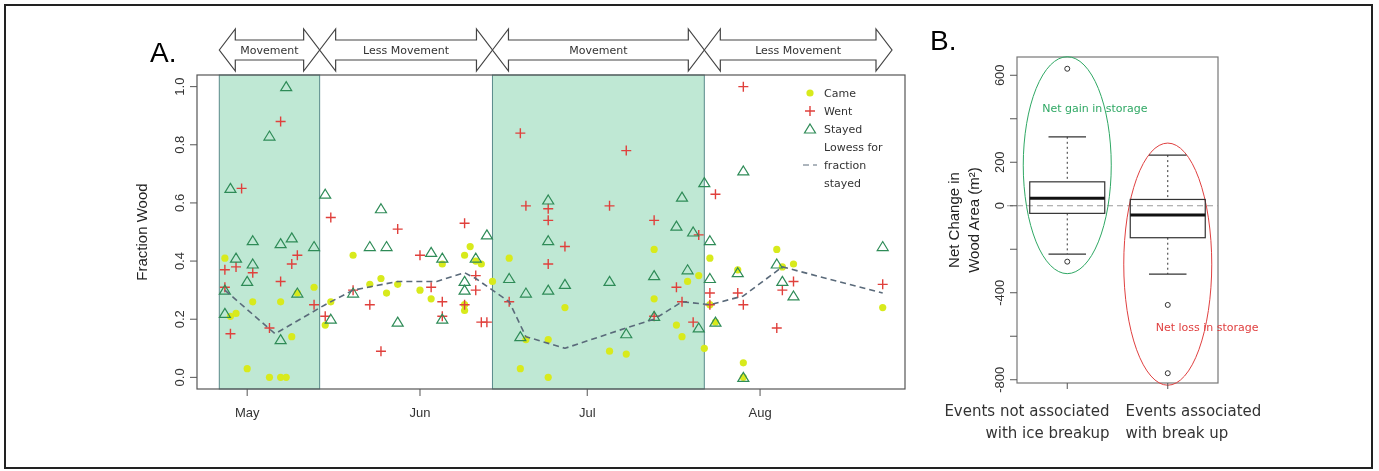 The width and height of the screenshot is (1379, 471). I want to click on x-tick-label: May, so click(247, 412).